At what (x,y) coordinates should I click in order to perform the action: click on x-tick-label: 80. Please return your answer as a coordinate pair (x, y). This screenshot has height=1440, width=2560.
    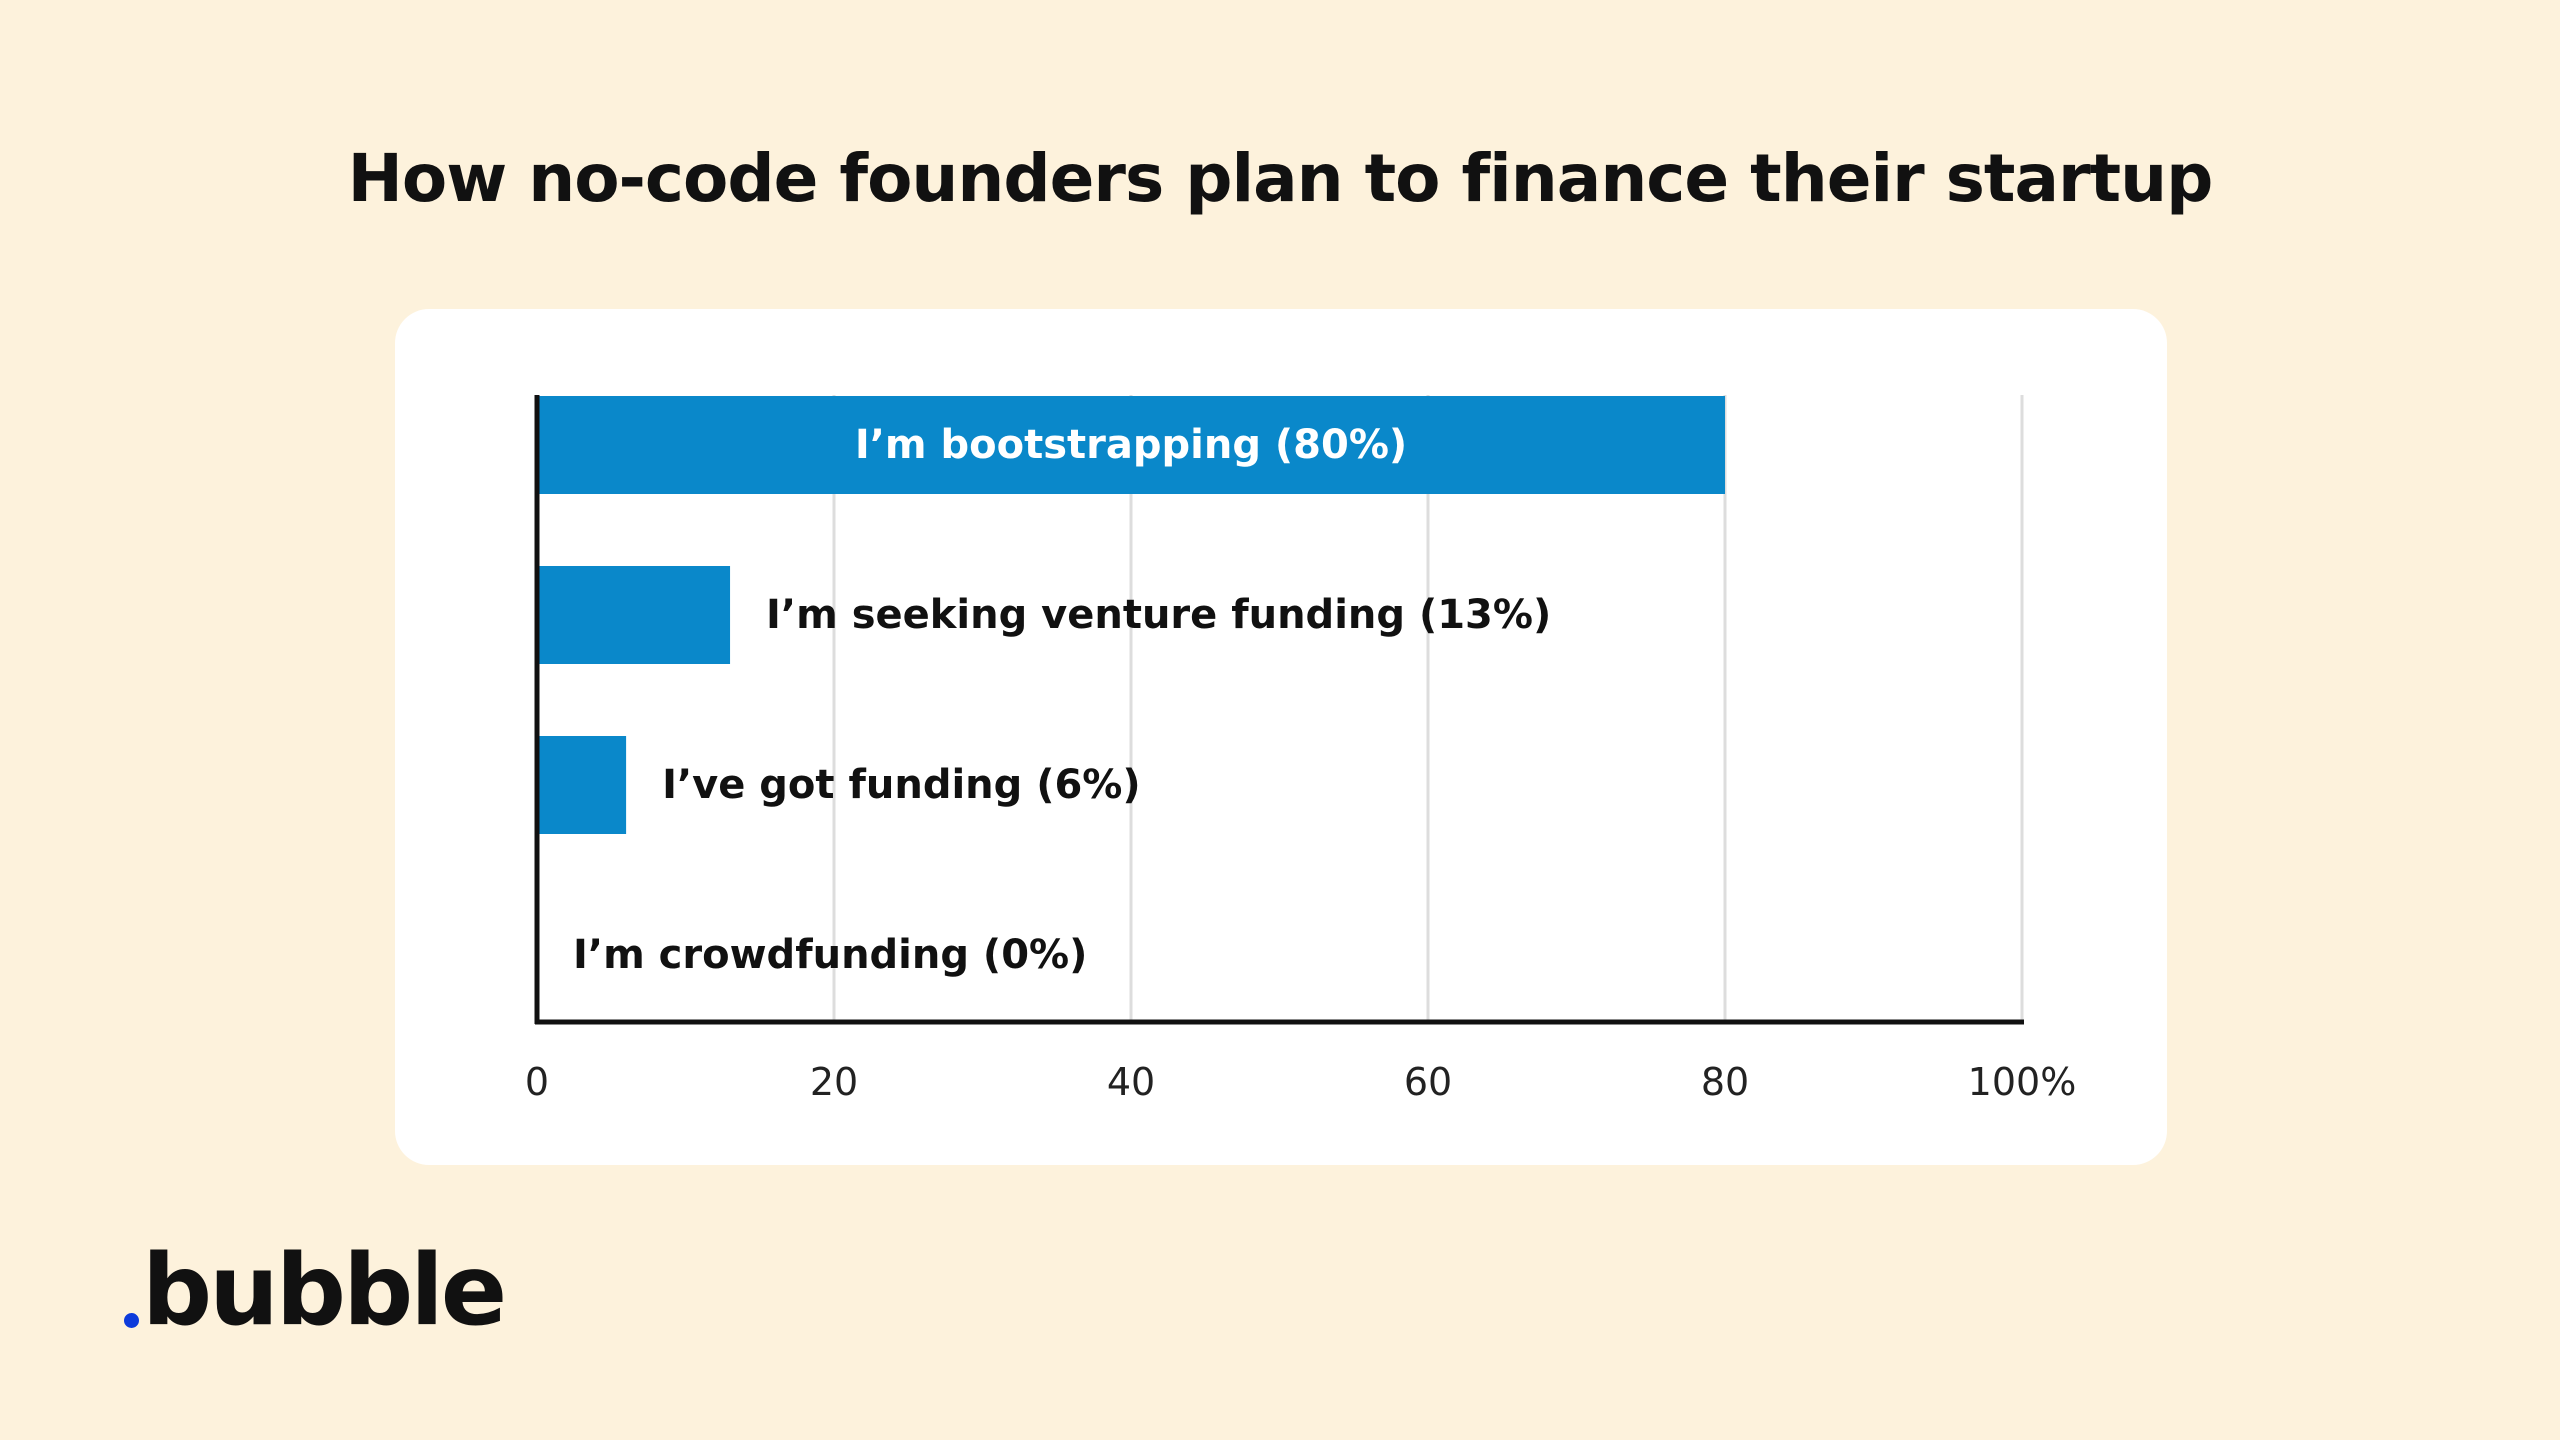
    Looking at the image, I should click on (1725, 1082).